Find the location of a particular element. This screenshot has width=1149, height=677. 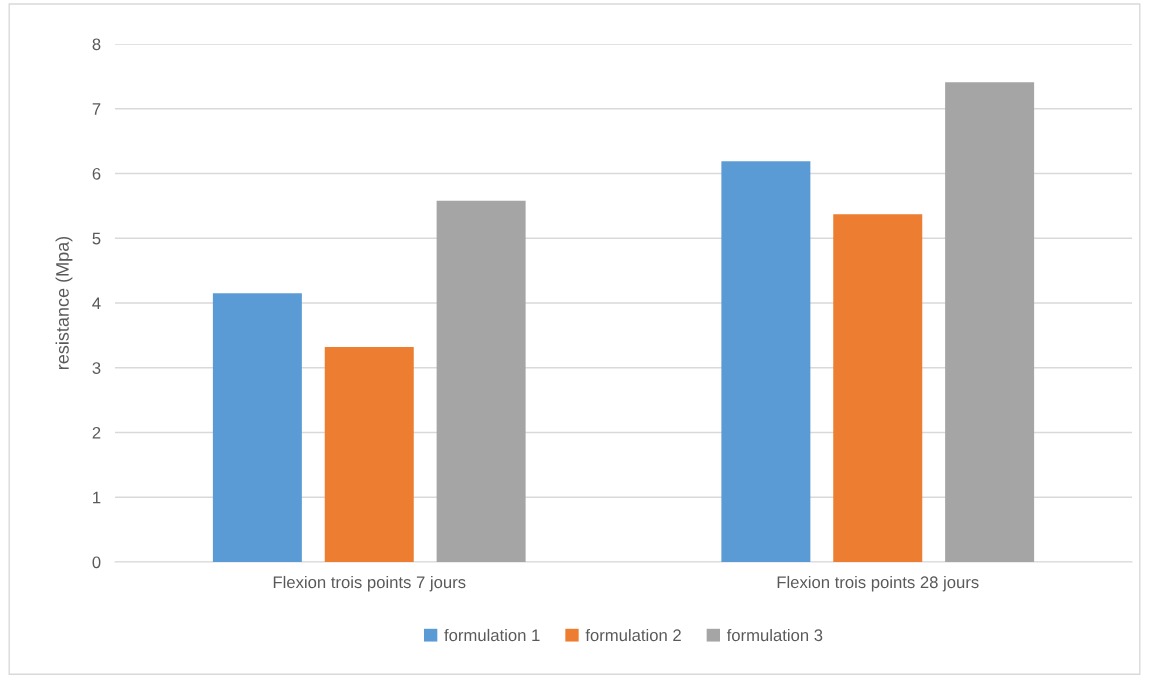

y-tick-label: 1 is located at coordinates (97, 497).